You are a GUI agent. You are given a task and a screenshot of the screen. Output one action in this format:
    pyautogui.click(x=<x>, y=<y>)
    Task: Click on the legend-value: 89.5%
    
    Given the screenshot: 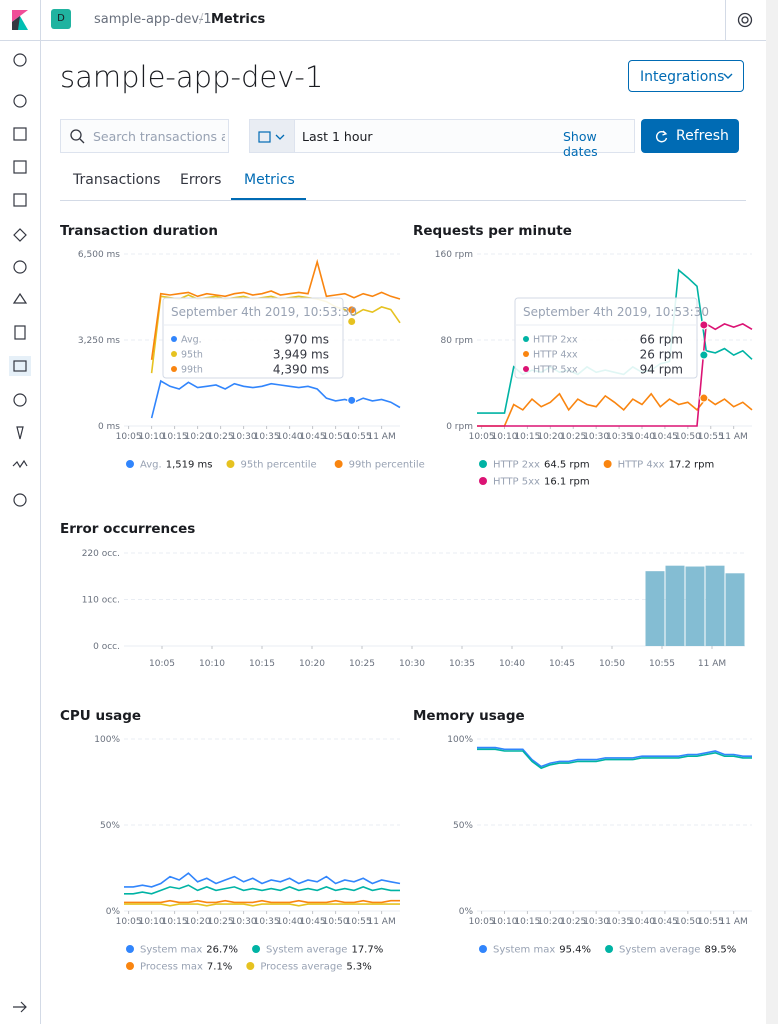 What is the action you would take?
    pyautogui.click(x=720, y=950)
    